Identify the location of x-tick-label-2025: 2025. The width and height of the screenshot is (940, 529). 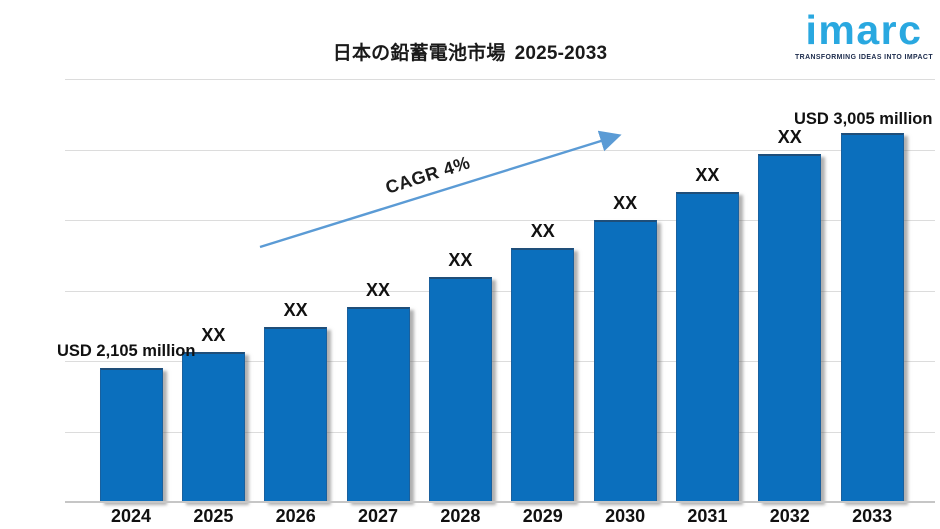
(213, 516).